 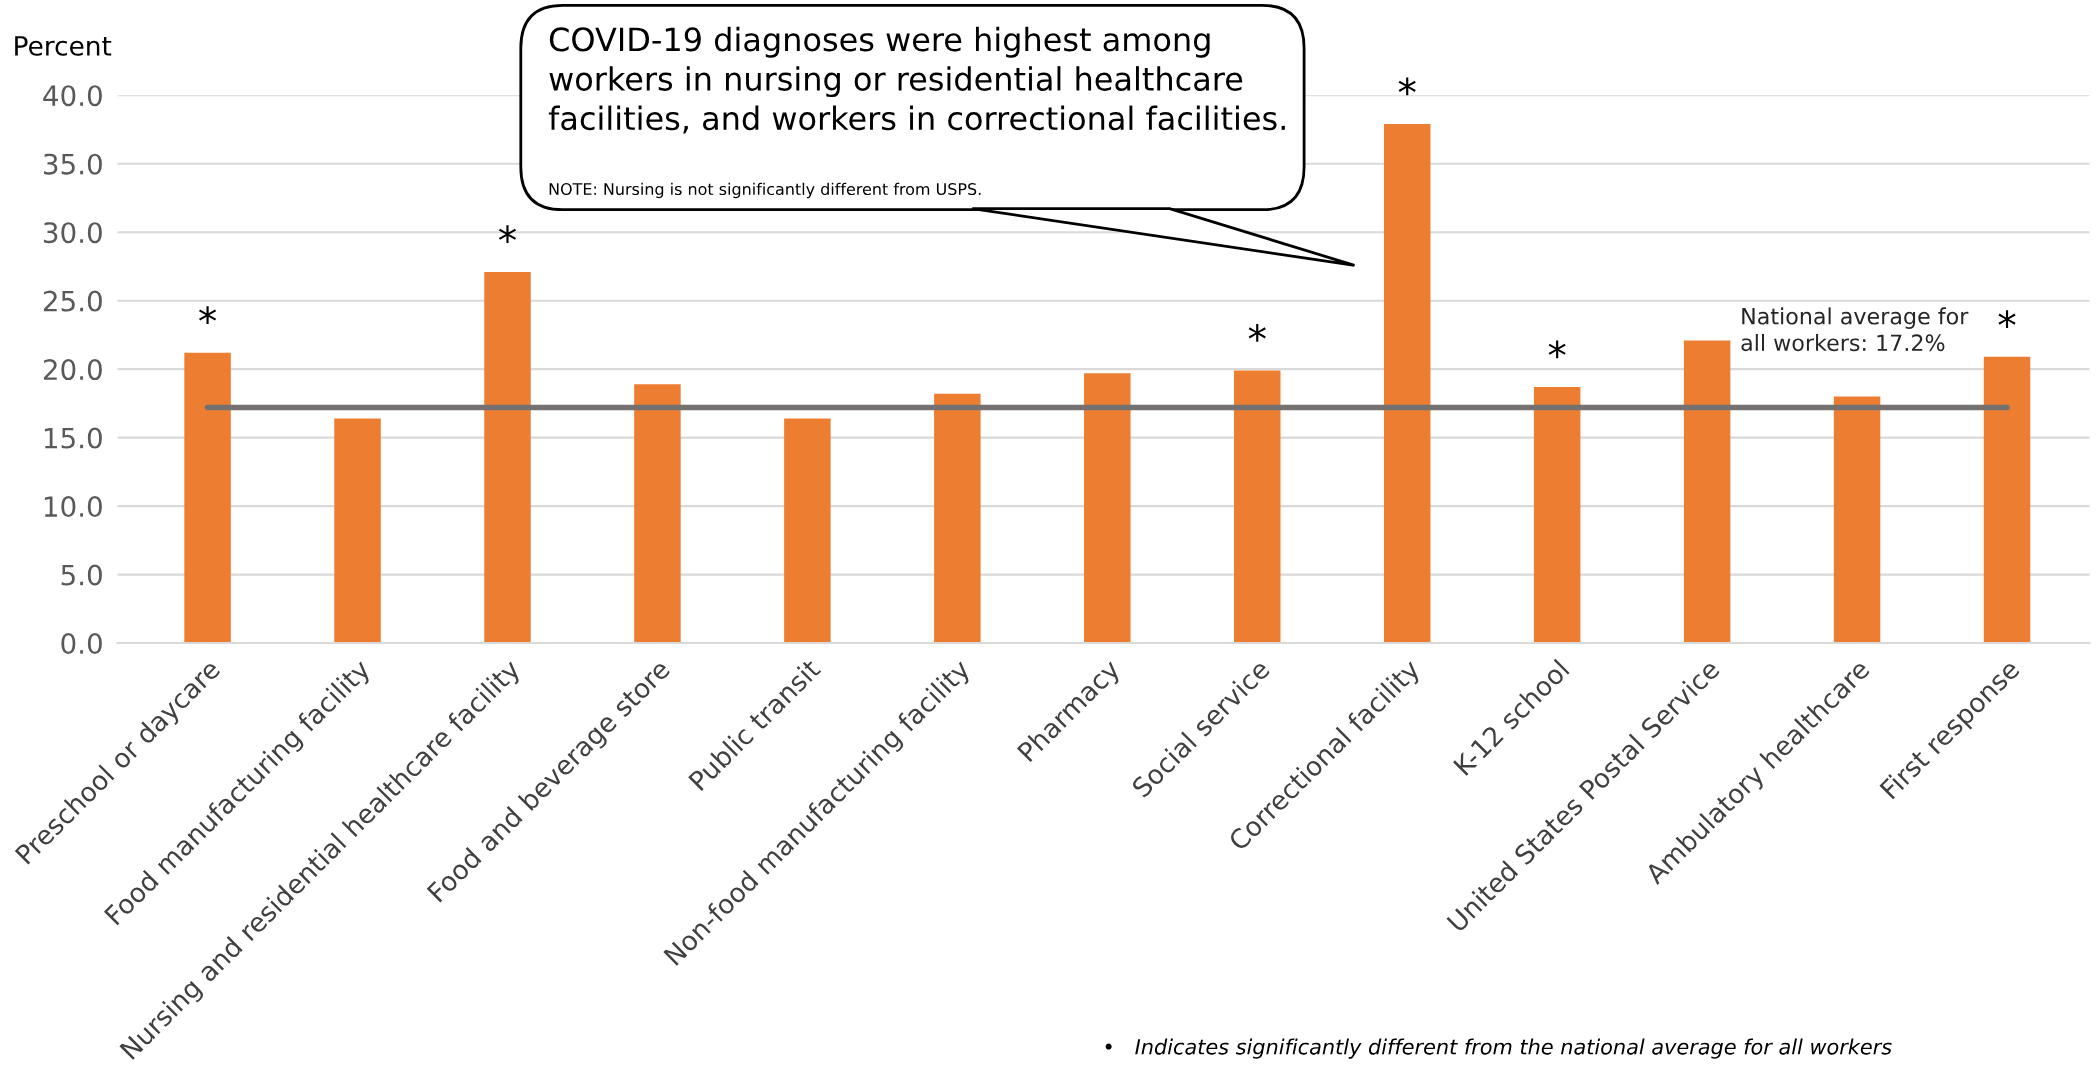 What do you see at coordinates (916, 80) in the screenshot?
I see `annotation: COVID-19 diagnoses were highest among workers in nursing or residential healthcare facilities, and workers in correctional facilities.` at bounding box center [916, 80].